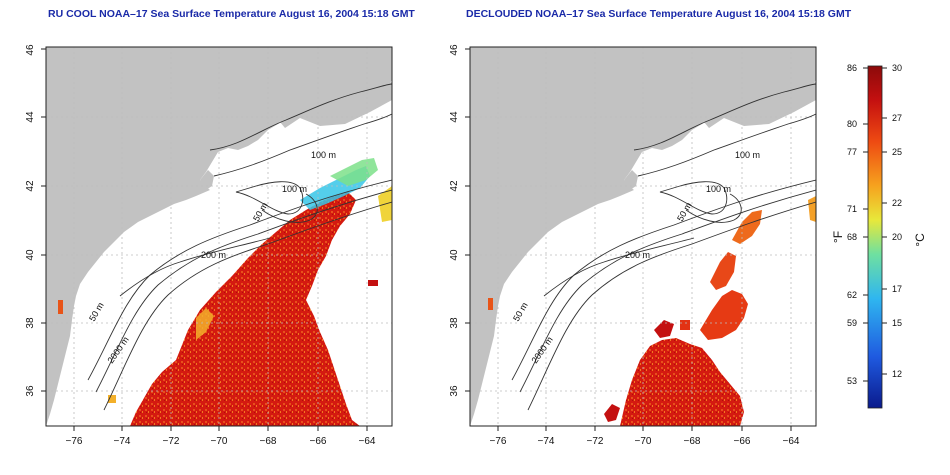  Describe the element at coordinates (852, 68) in the screenshot. I see `colorbar-f-tick: 86` at that location.